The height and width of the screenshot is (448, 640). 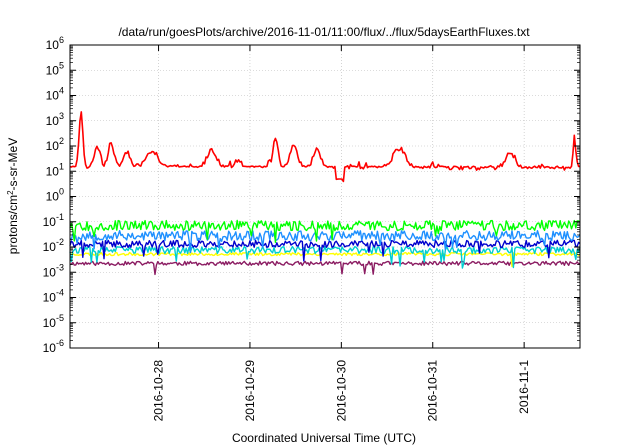 I want to click on y-tick-label: 10⁰, so click(x=55, y=195).